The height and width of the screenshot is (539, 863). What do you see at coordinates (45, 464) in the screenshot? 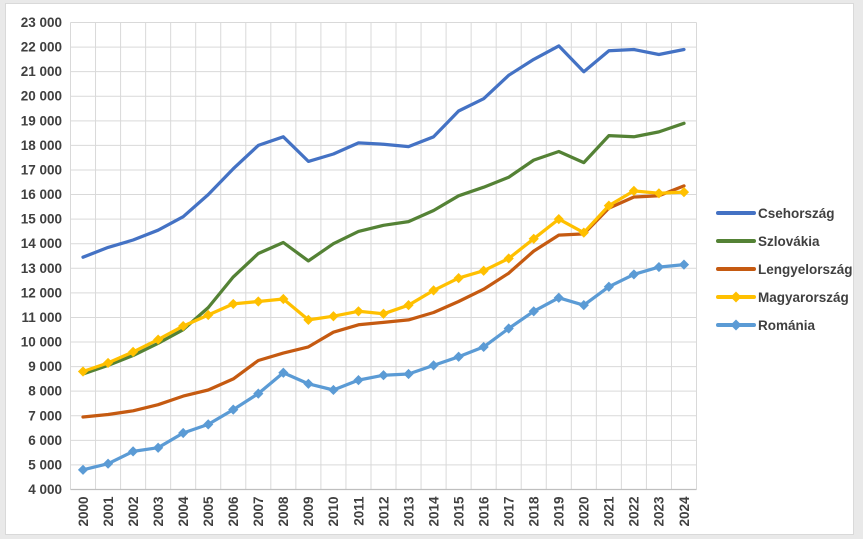
I see `y-axis-label-5000: 5 000` at bounding box center [45, 464].